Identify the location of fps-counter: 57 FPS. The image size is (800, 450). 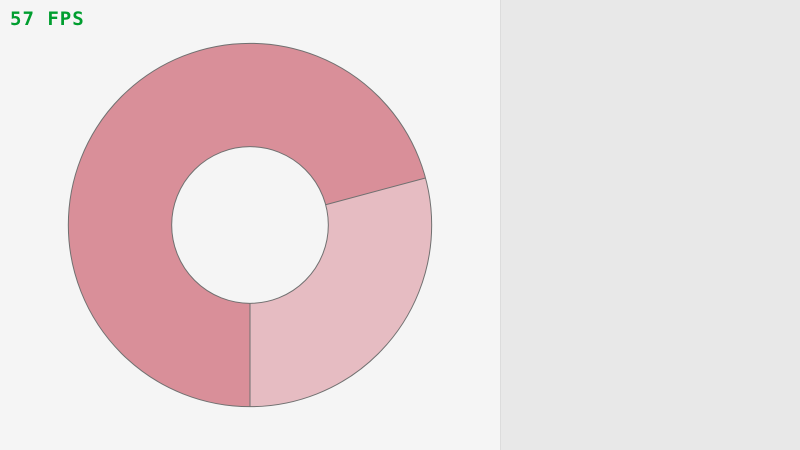
(47, 19).